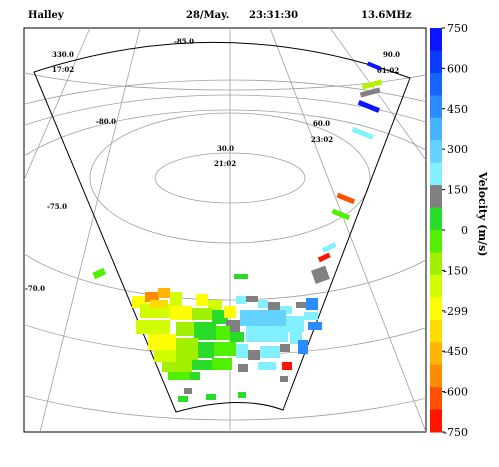  I want to click on colorbar-ticks: 750 600 450 300 150 0 -150 -299 -450 -600 -750, so click(455, 230).